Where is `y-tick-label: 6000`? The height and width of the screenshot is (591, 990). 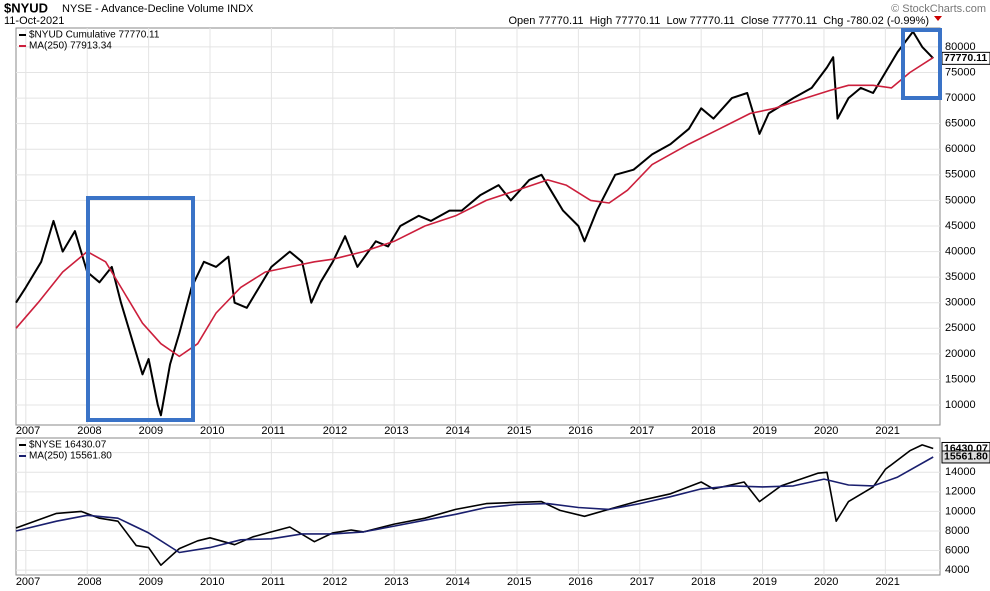 y-tick-label: 6000 is located at coordinates (957, 550).